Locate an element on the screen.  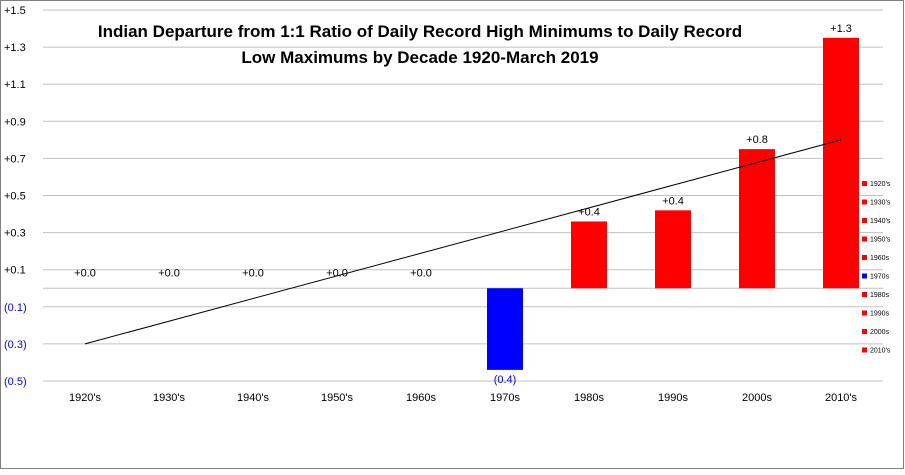
x-tick-label: 1970s is located at coordinates (505, 398).